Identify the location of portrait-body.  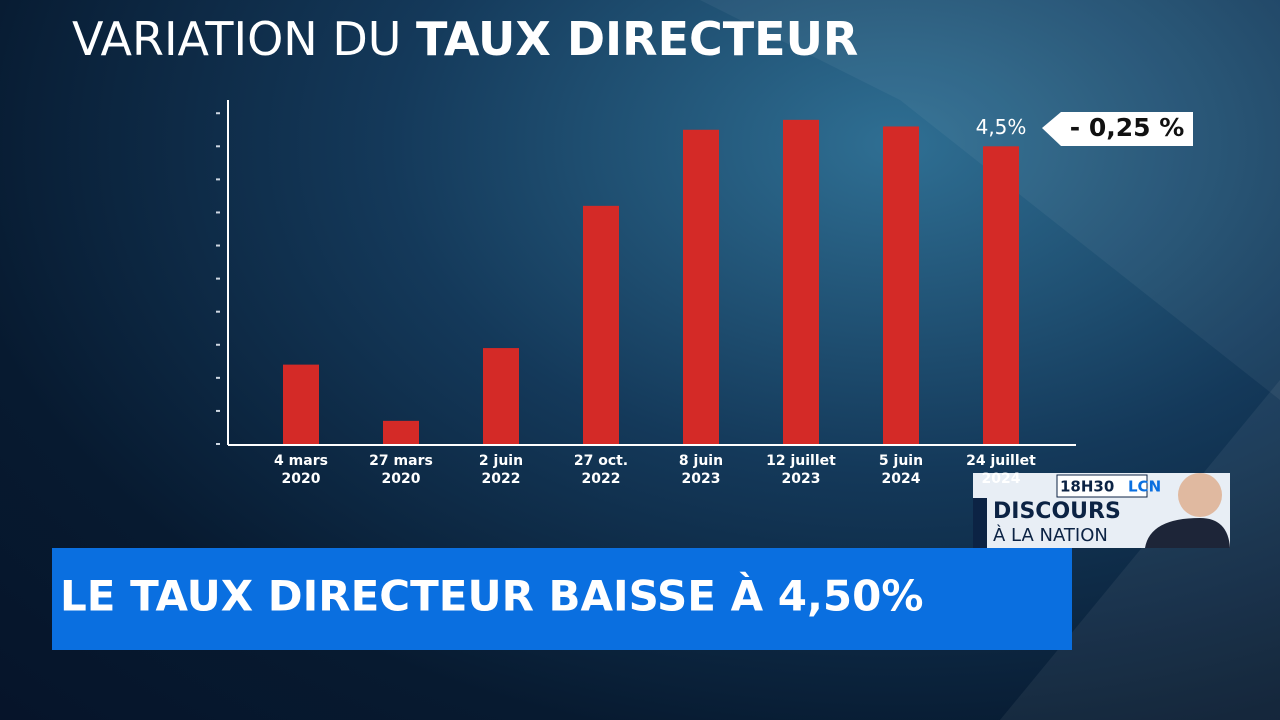
(1187, 533).